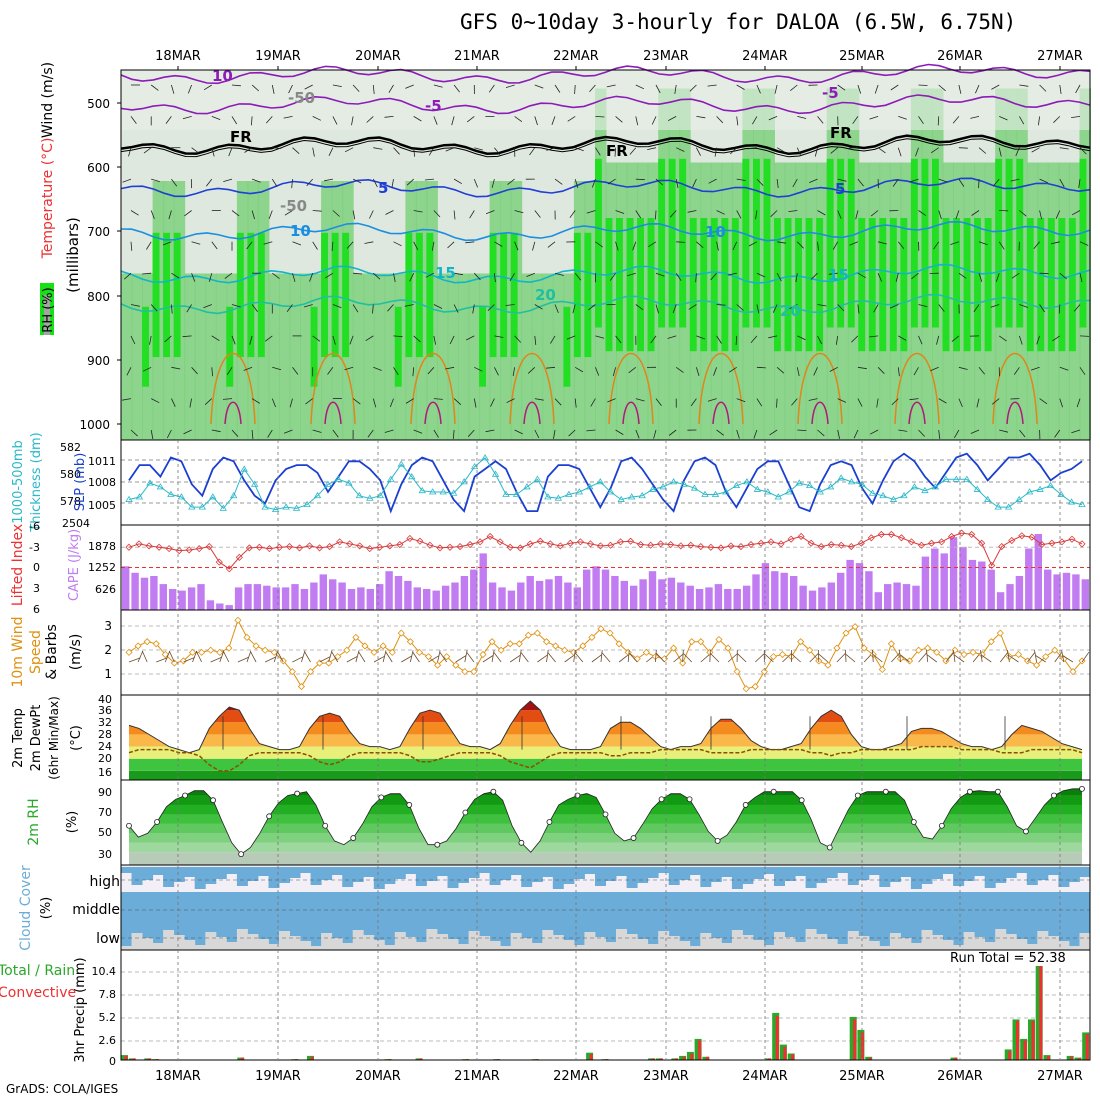 This screenshot has height=1100, width=1100. What do you see at coordinates (76, 523) in the screenshot?
I see `cape-top-tick: 2504` at bounding box center [76, 523].